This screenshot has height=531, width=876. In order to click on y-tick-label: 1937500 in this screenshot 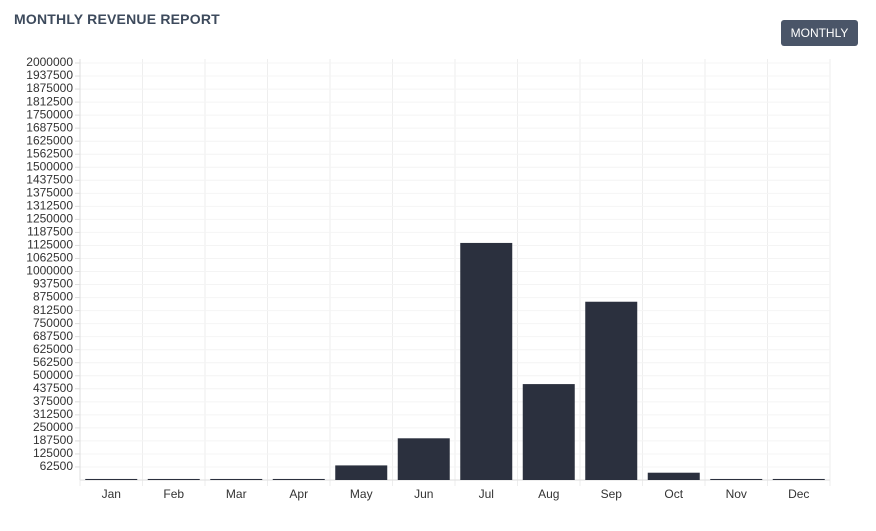, I will do `click(49, 75)`.